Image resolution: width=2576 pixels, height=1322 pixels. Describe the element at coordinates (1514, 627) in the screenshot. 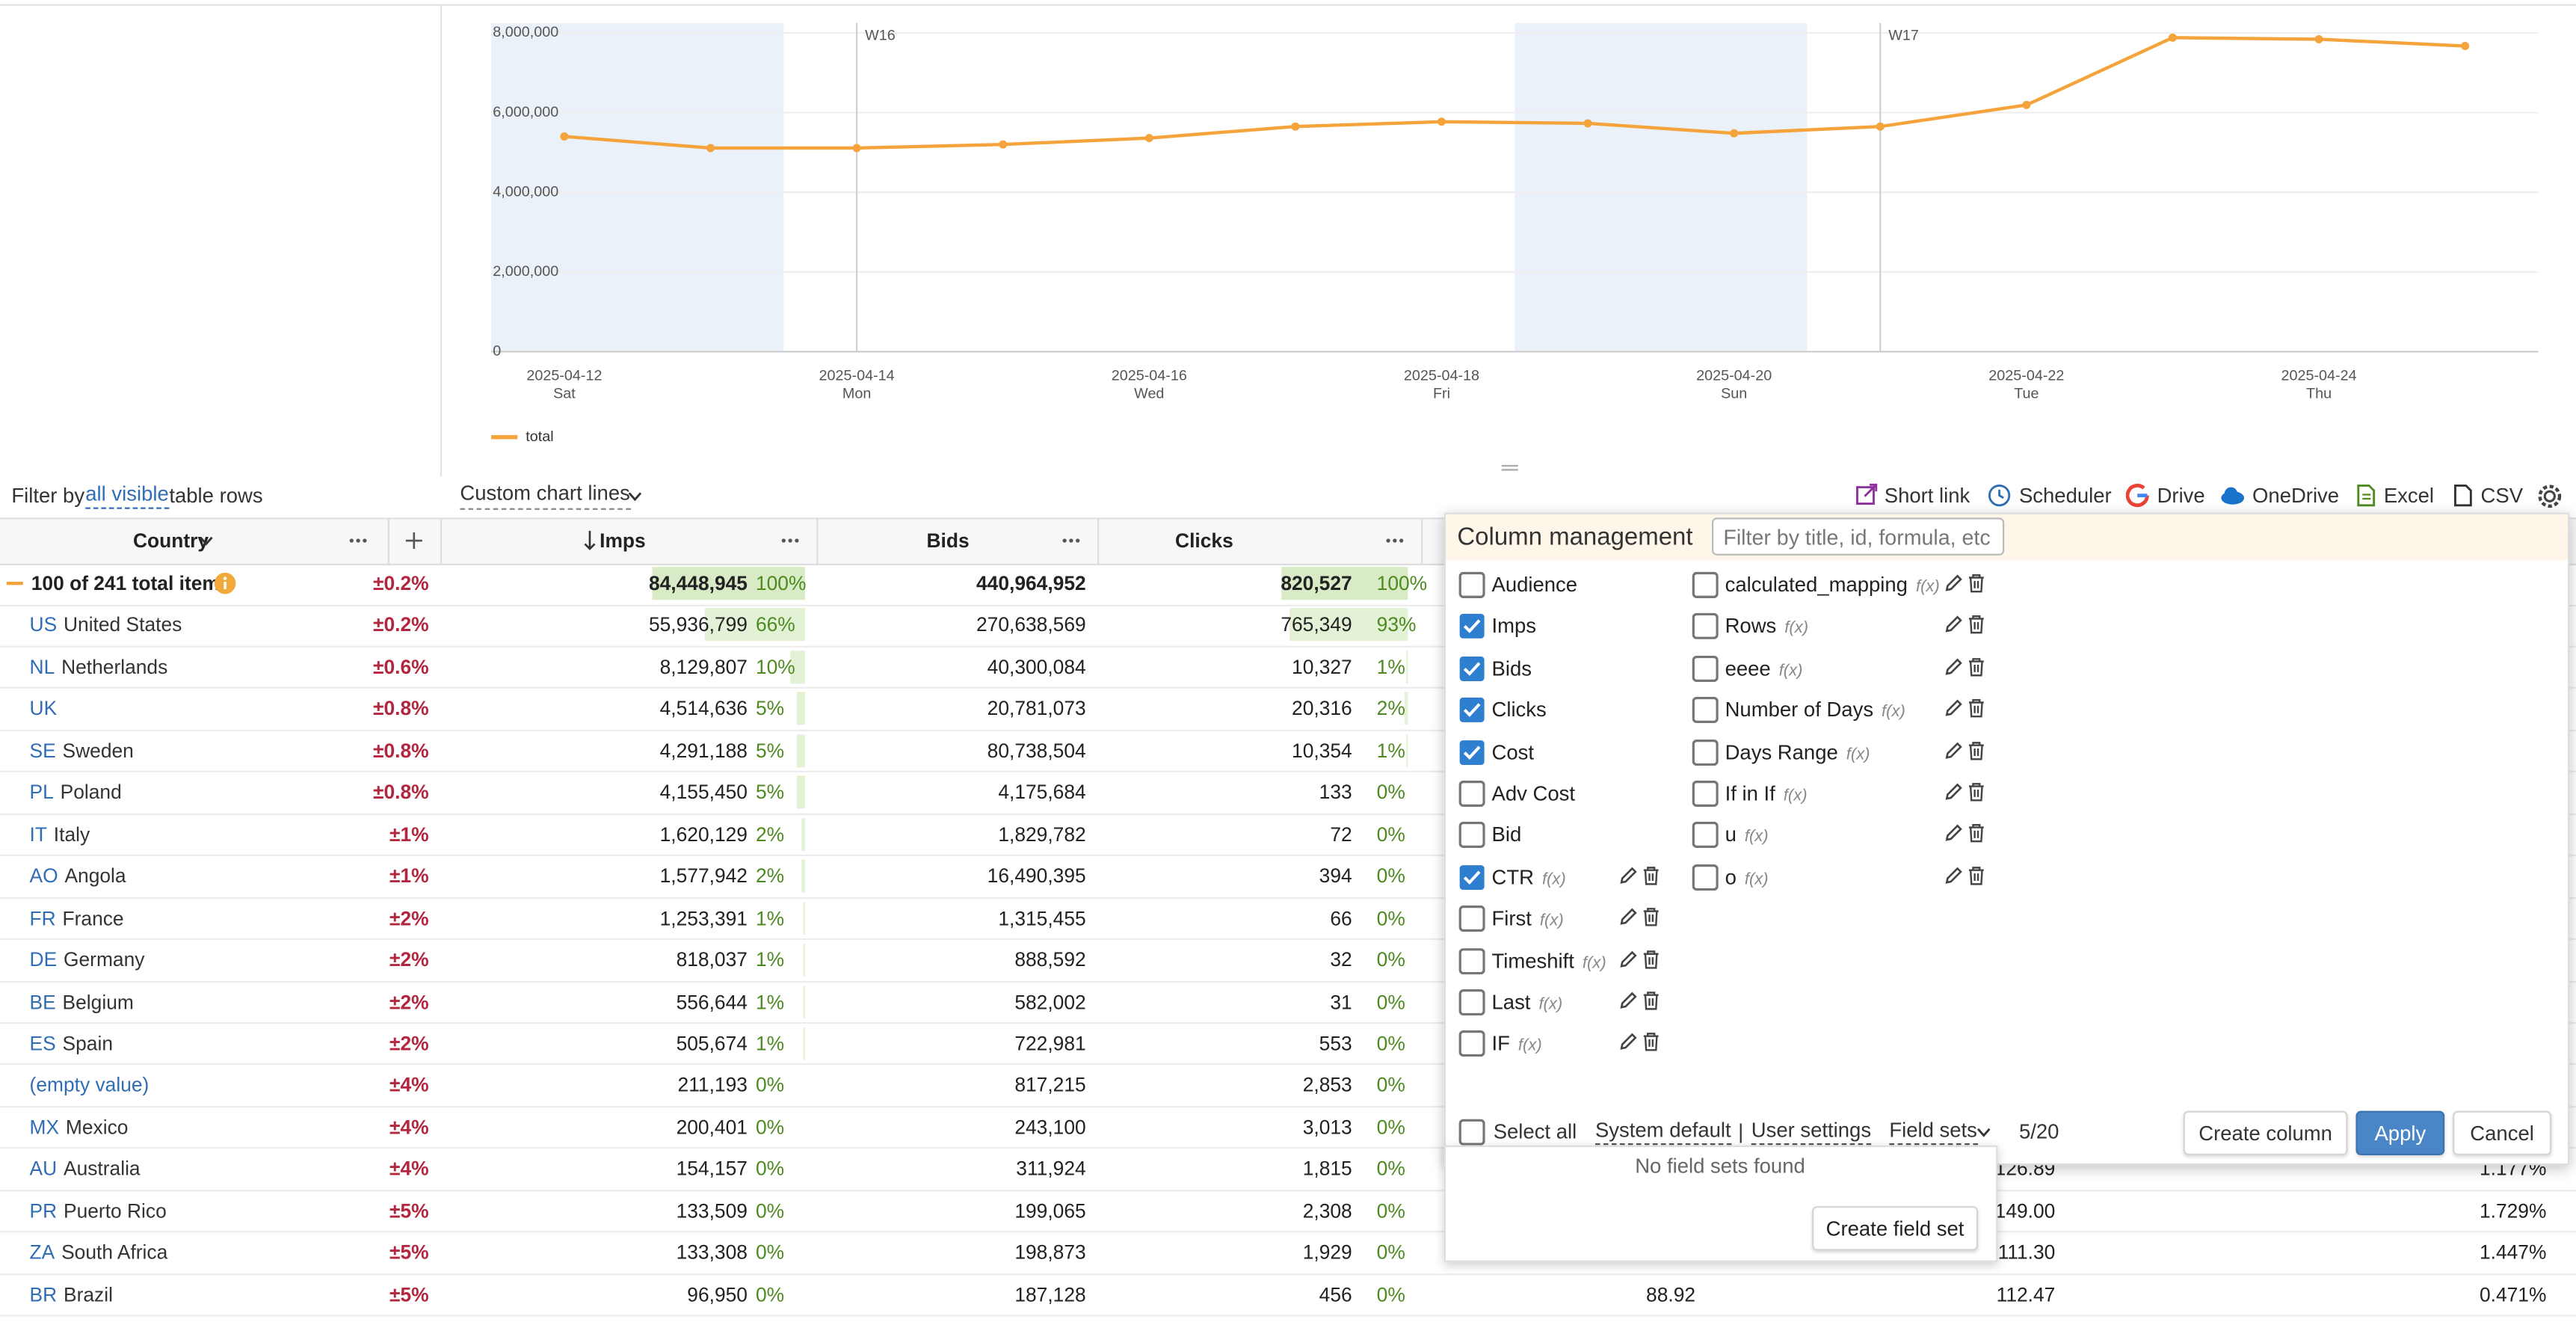

I see `column-option: Imps` at that location.